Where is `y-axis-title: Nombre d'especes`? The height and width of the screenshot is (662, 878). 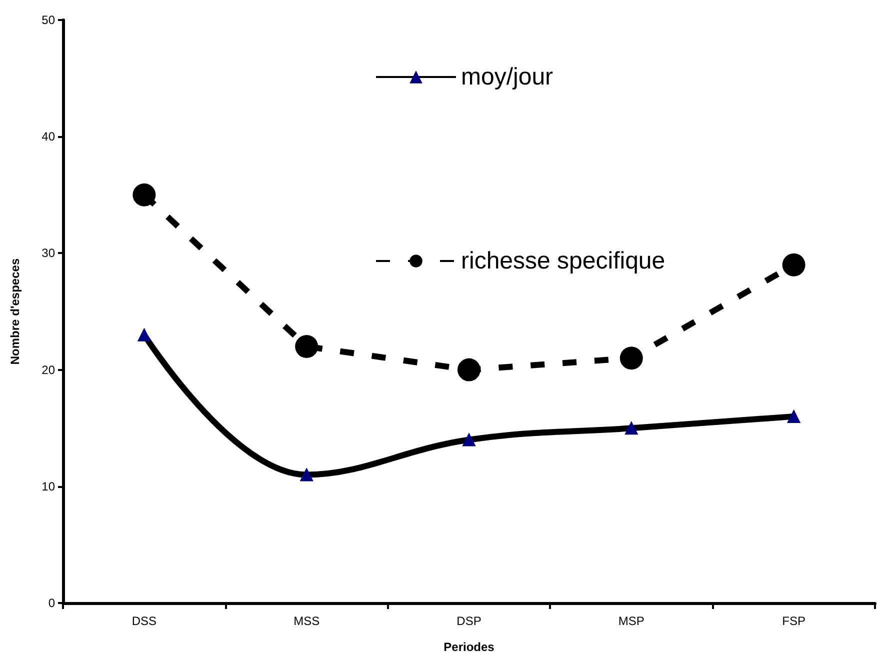
y-axis-title: Nombre d'especes is located at coordinates (15, 311).